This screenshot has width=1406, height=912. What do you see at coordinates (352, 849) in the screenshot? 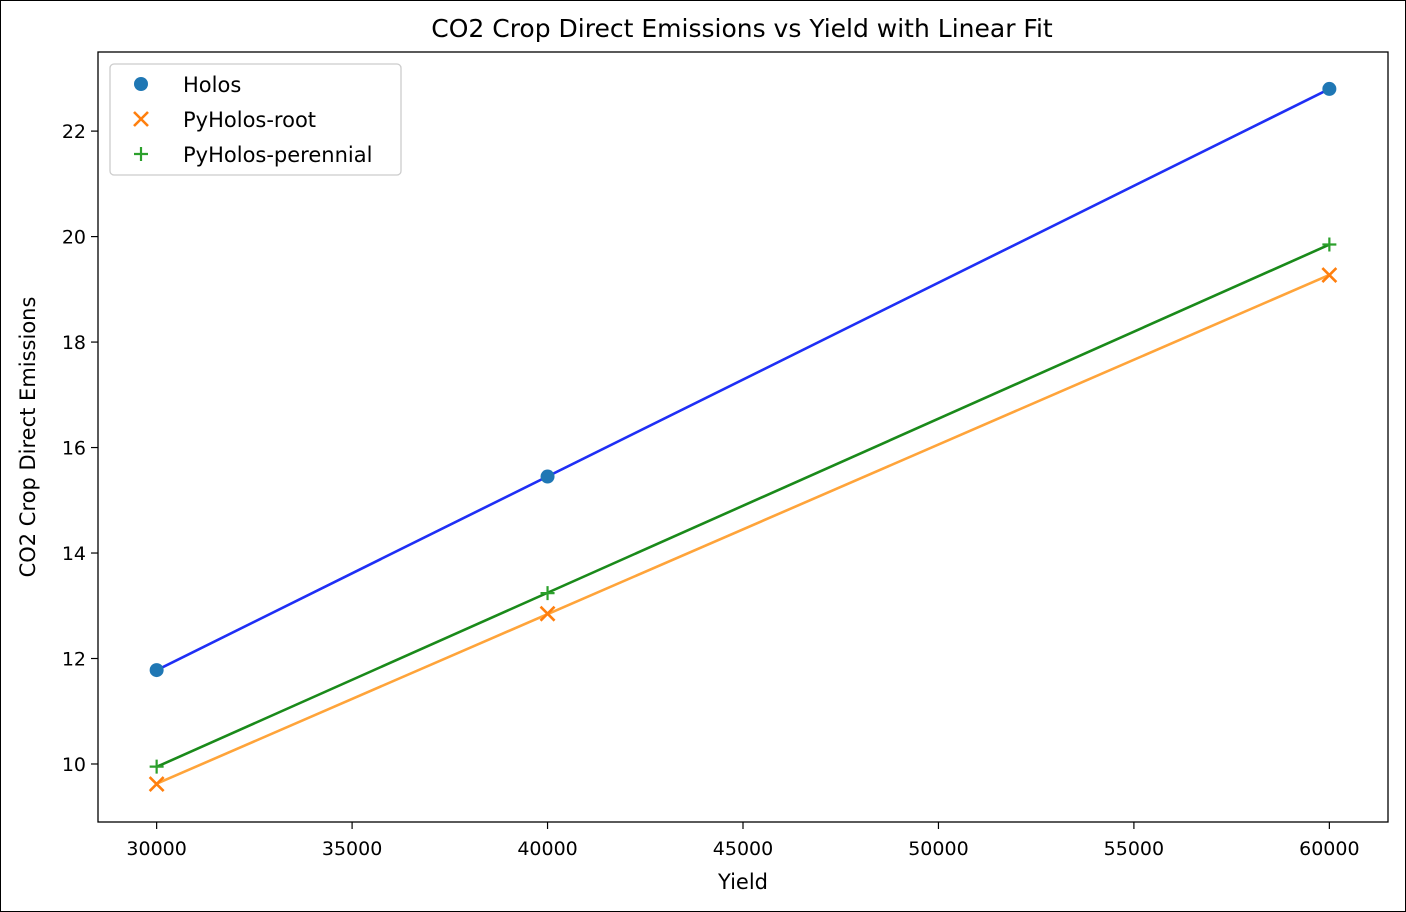
I see `x-tick-label: 35000` at bounding box center [352, 849].